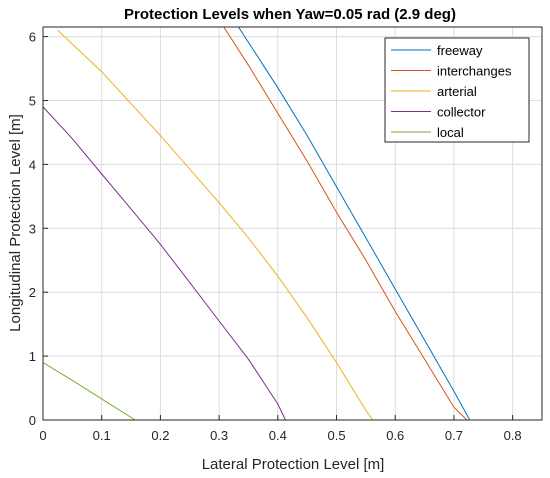  I want to click on x-tick-label: 0.5, so click(336, 435).